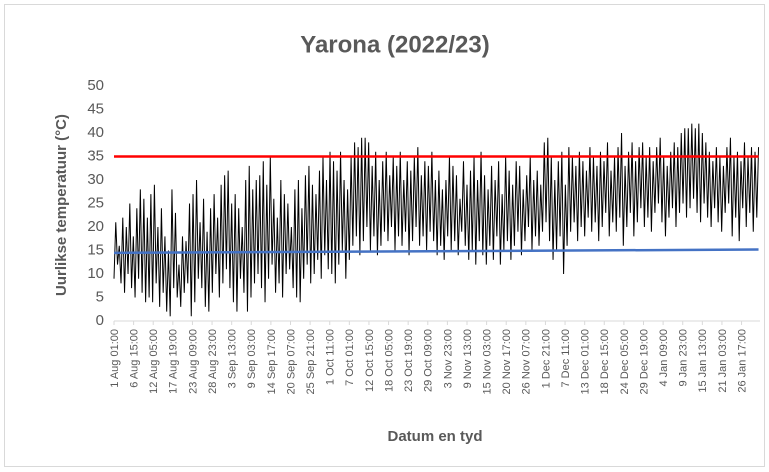 This screenshot has width=769, height=472. What do you see at coordinates (154, 361) in the screenshot?
I see `x-tick-label: 12 Aug 05:00` at bounding box center [154, 361].